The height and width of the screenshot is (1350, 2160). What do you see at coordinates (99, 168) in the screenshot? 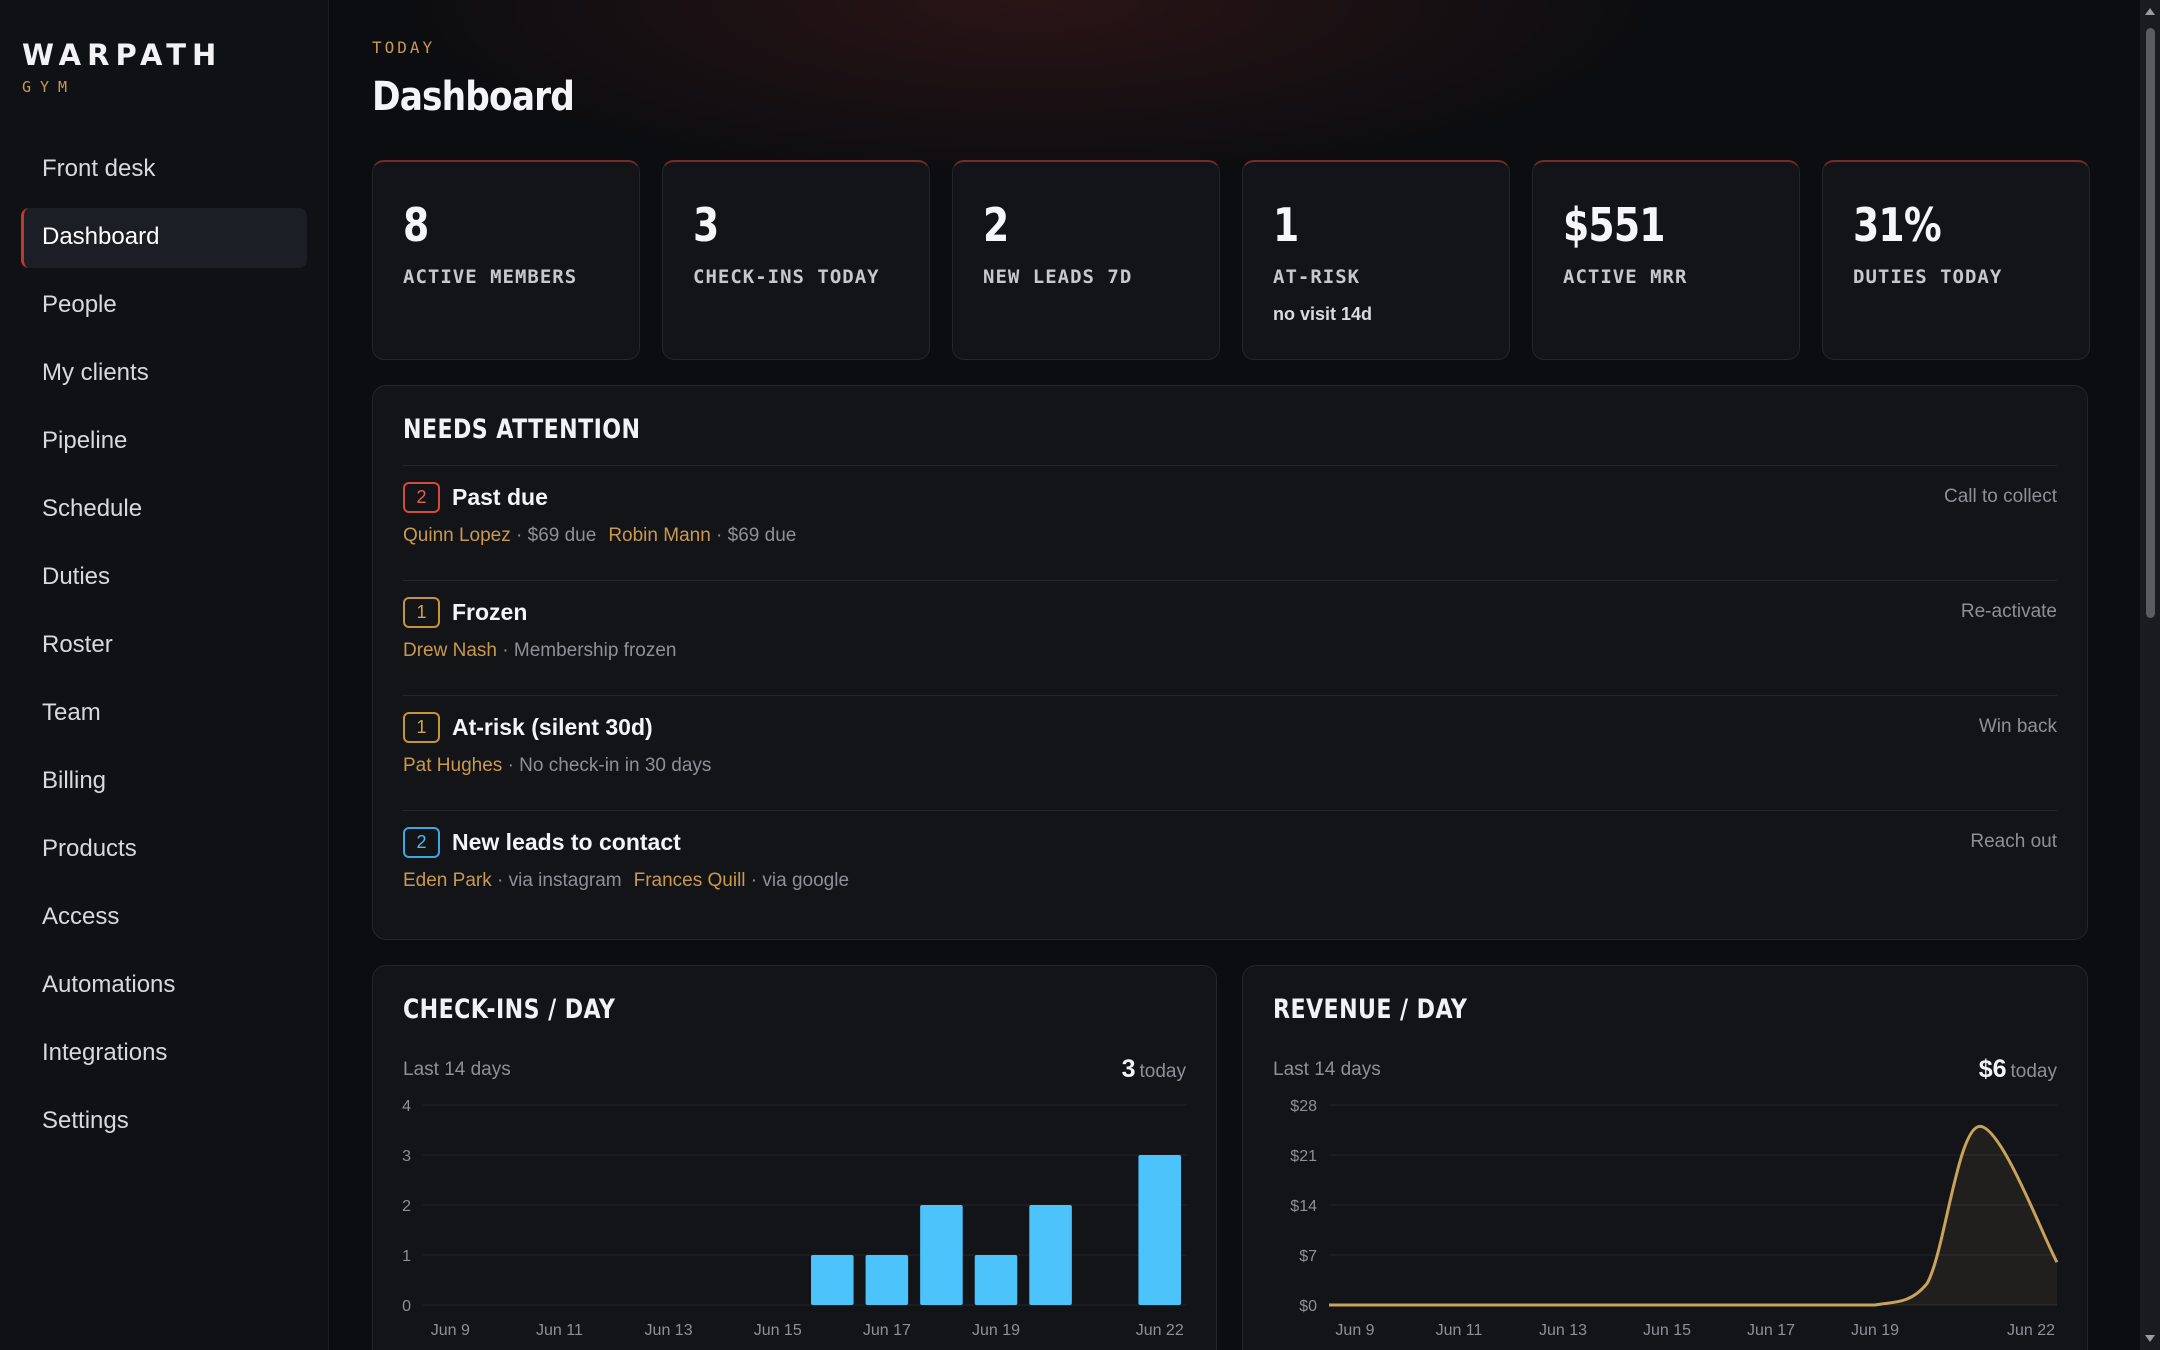
I see `sidebar-item-front-desk: Front desk` at bounding box center [99, 168].